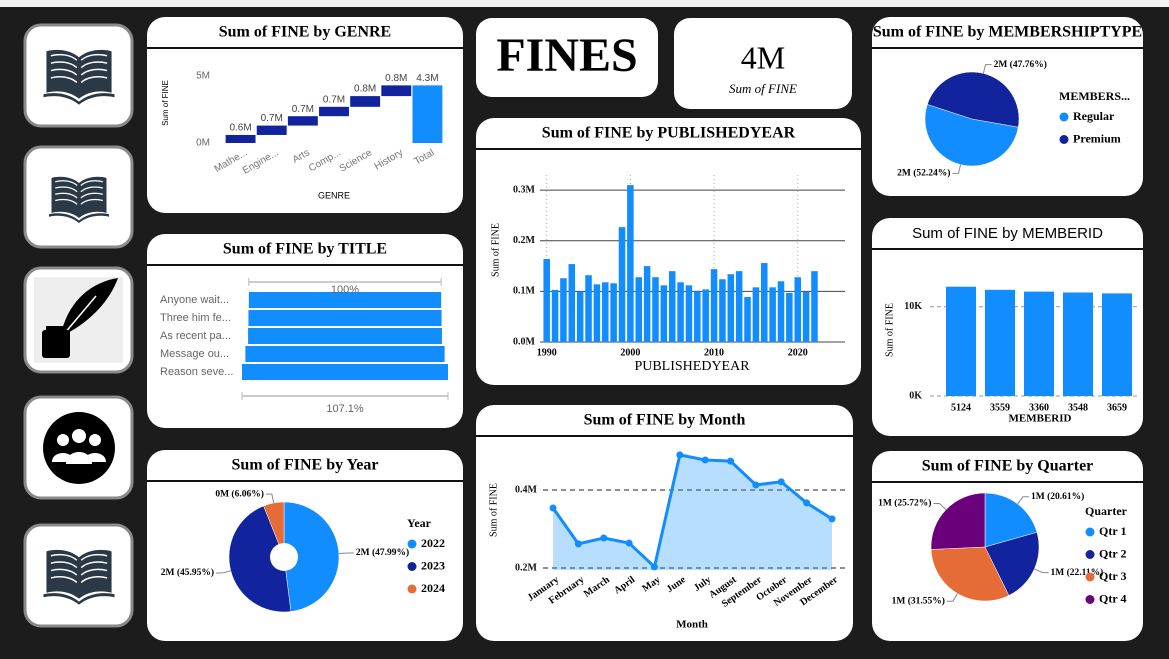 Image resolution: width=1169 pixels, height=659 pixels. What do you see at coordinates (1117, 407) in the screenshot?
I see `x-tick-label: 3659` at bounding box center [1117, 407].